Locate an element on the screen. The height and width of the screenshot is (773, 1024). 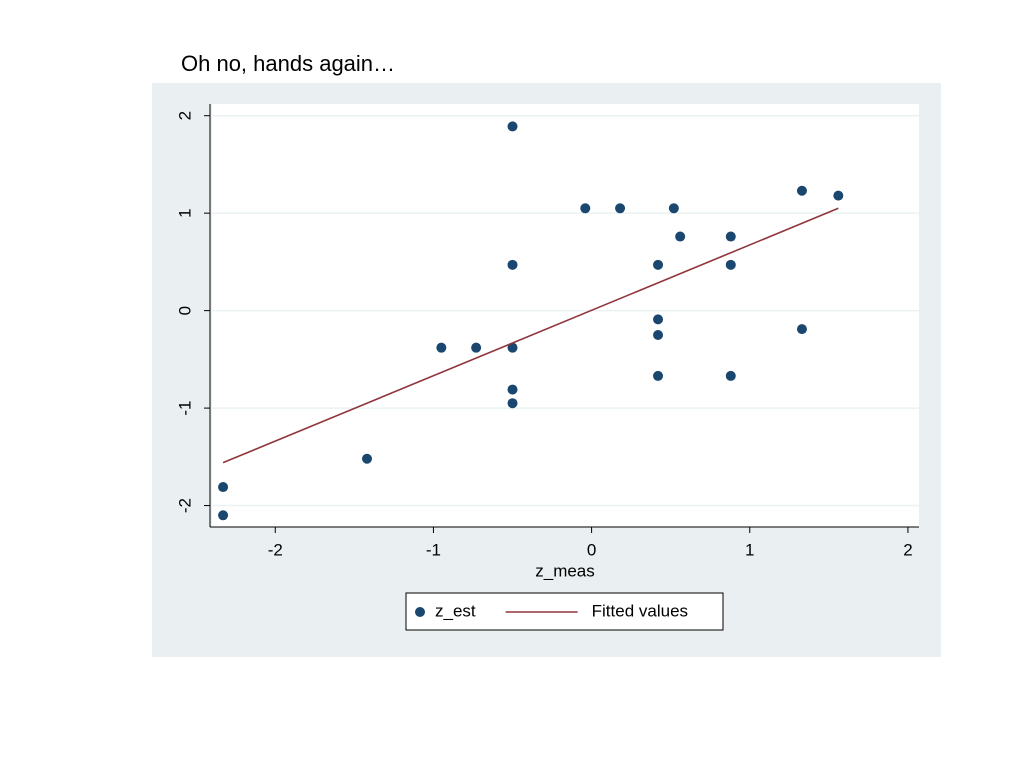
y-tick-label: 1 is located at coordinates (184, 212).